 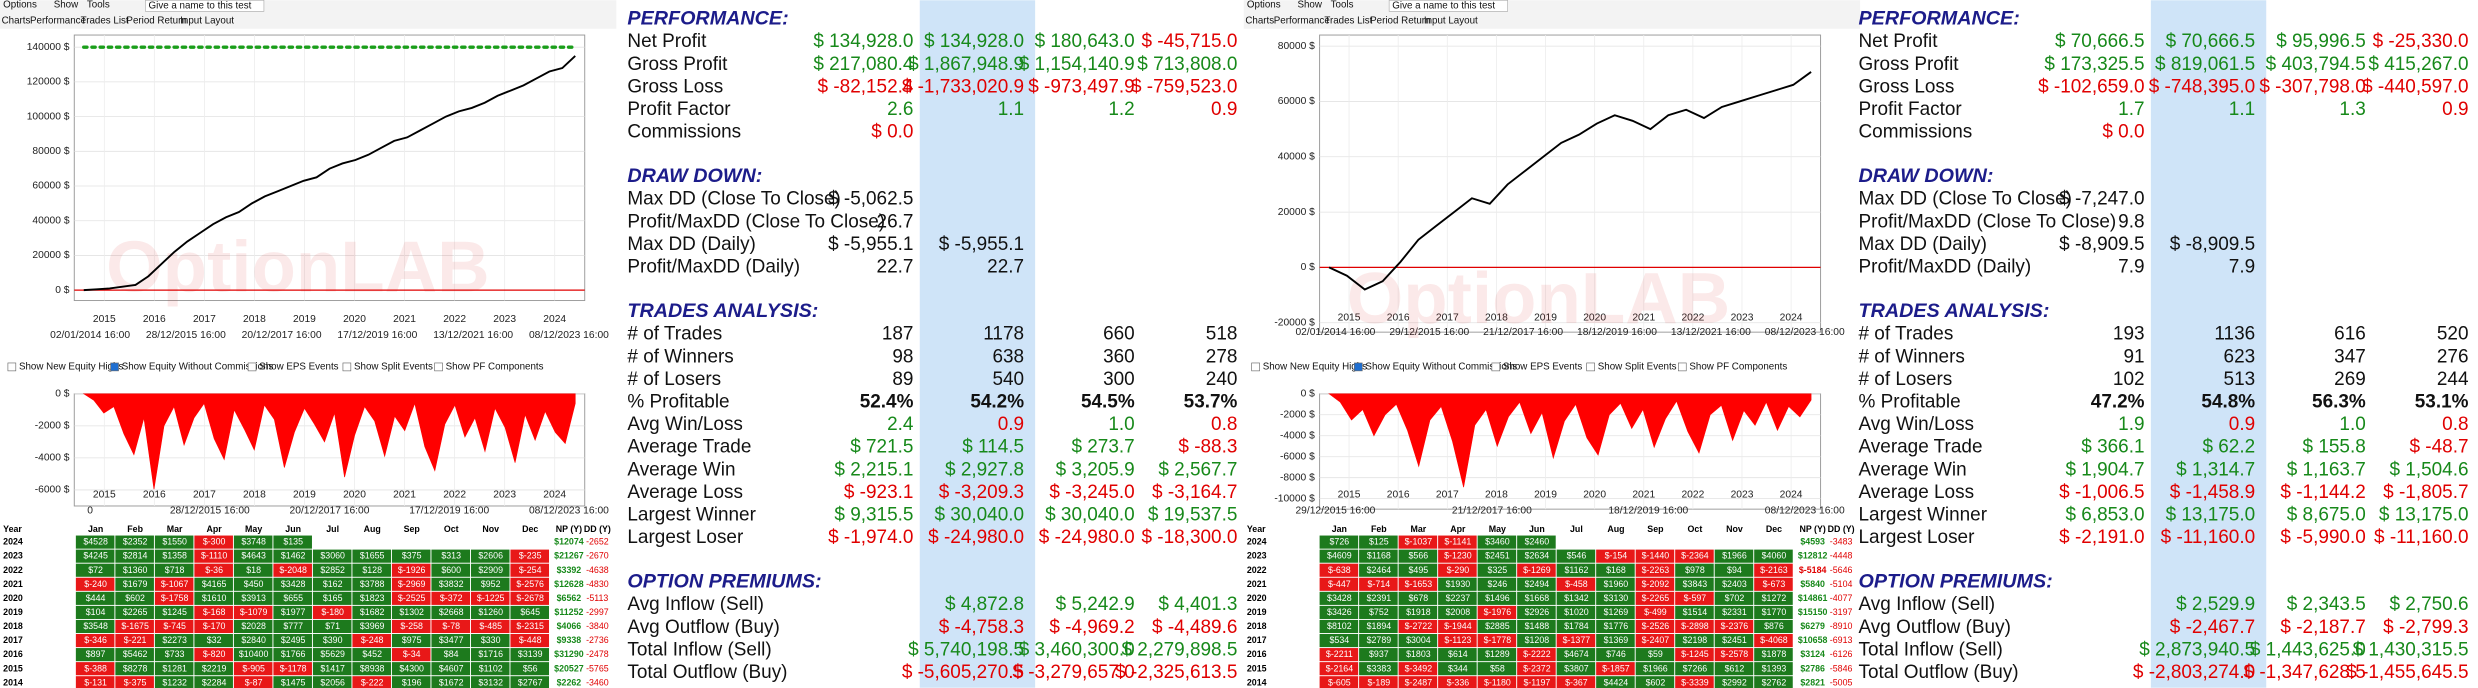 What do you see at coordinates (354, 495) in the screenshot?
I see `x-tick-label: 2020` at bounding box center [354, 495].